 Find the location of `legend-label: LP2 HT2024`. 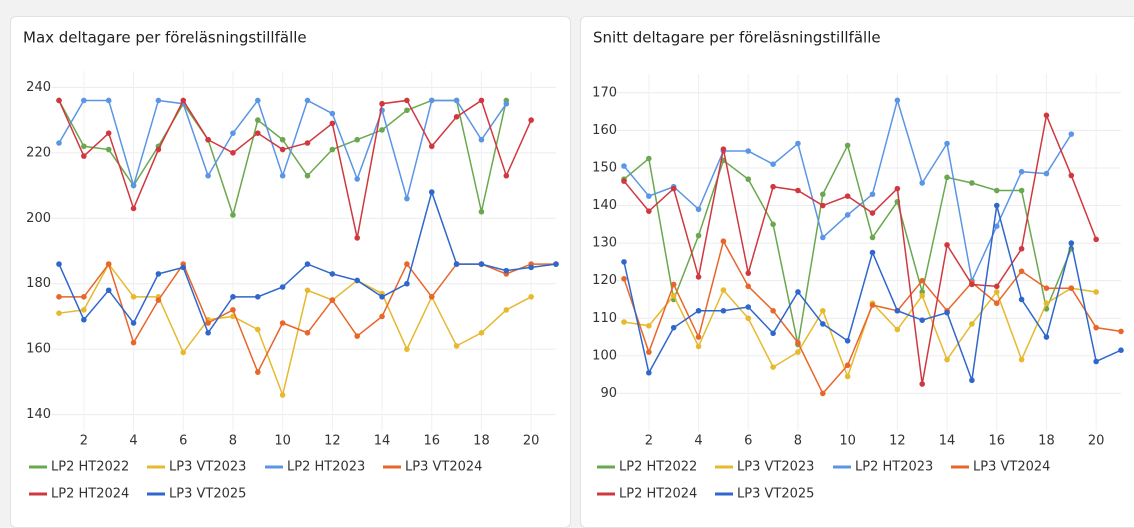

legend-label: LP2 HT2024 is located at coordinates (90, 494).